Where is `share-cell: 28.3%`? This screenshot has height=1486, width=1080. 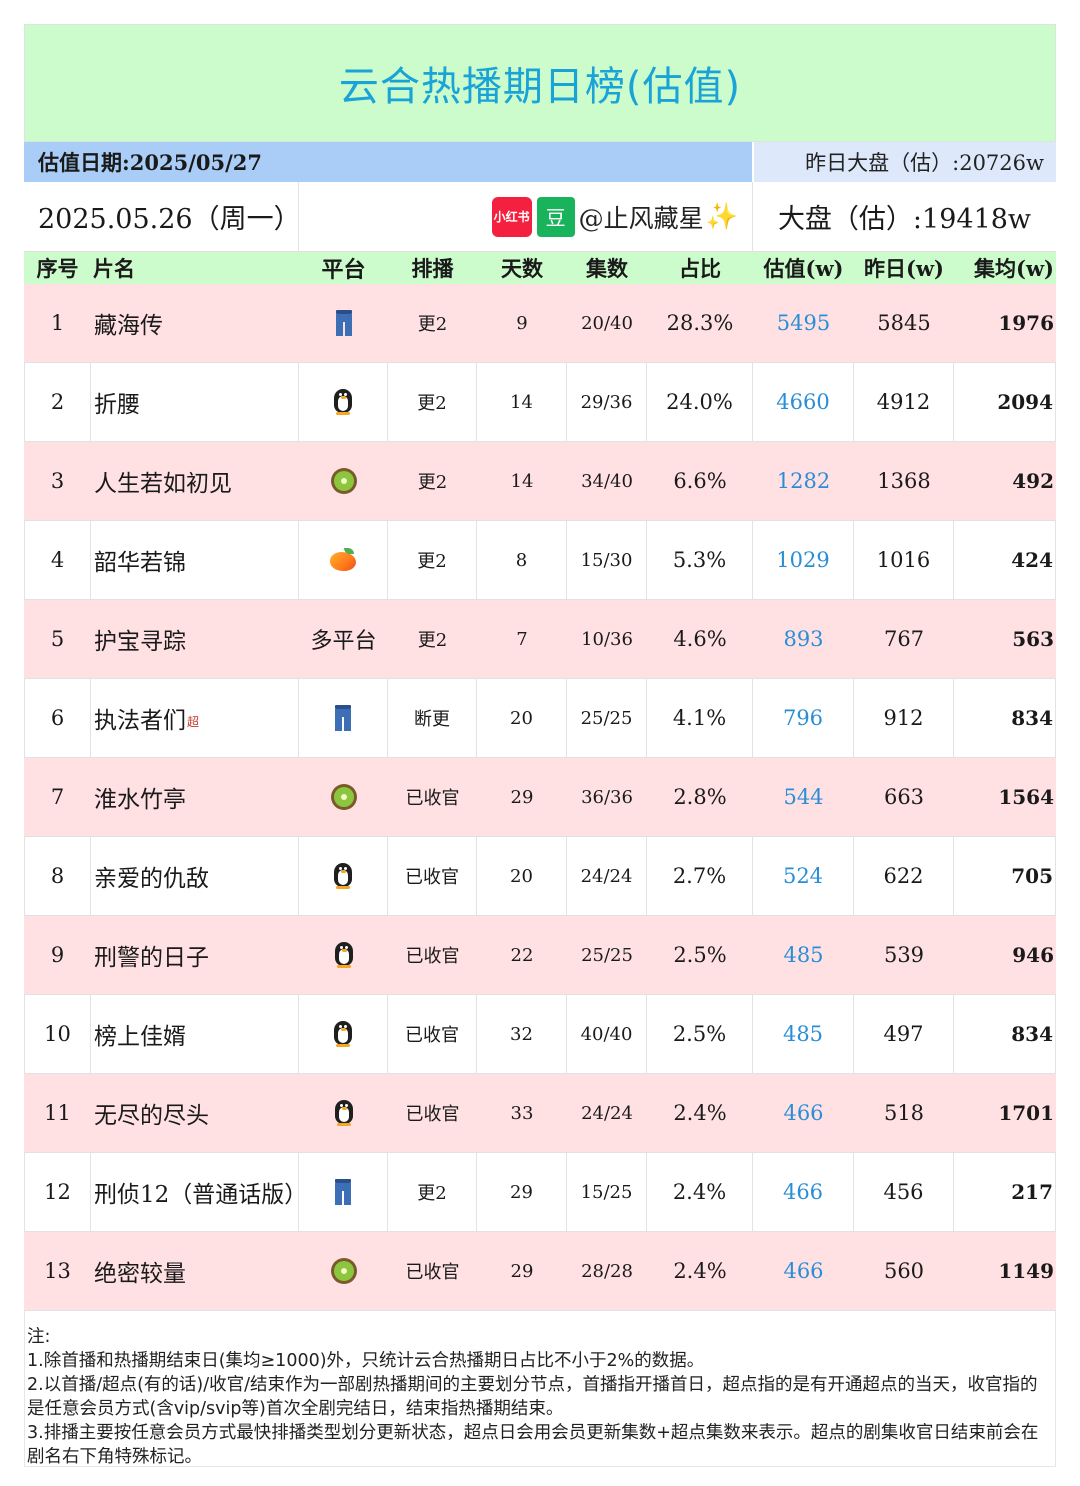 share-cell: 28.3% is located at coordinates (700, 323).